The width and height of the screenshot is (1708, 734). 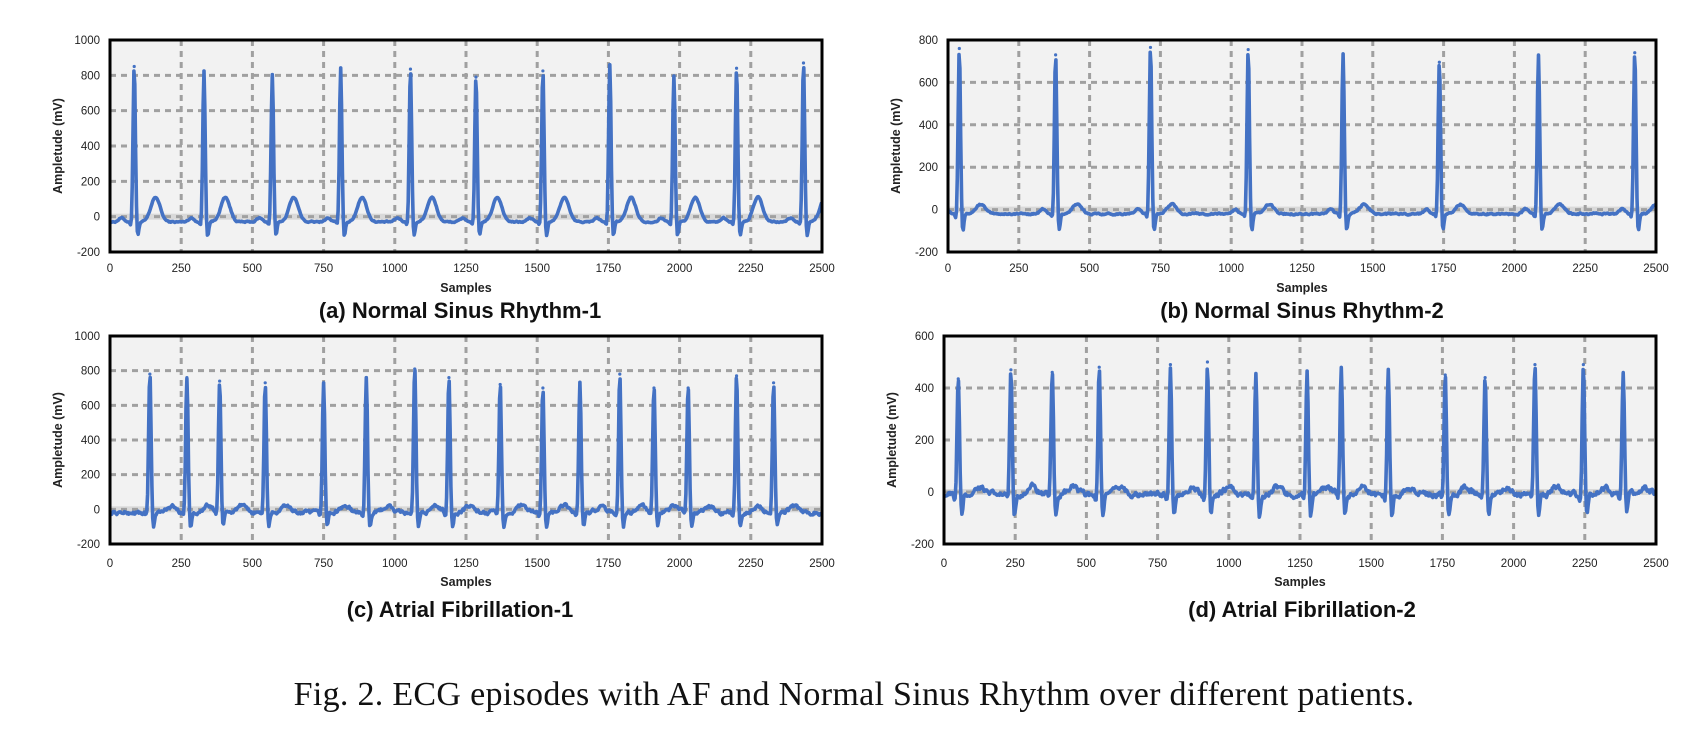 What do you see at coordinates (460, 310) in the screenshot?
I see `panel-subcaption: (a) Normal Sinus Rhythm-1` at bounding box center [460, 310].